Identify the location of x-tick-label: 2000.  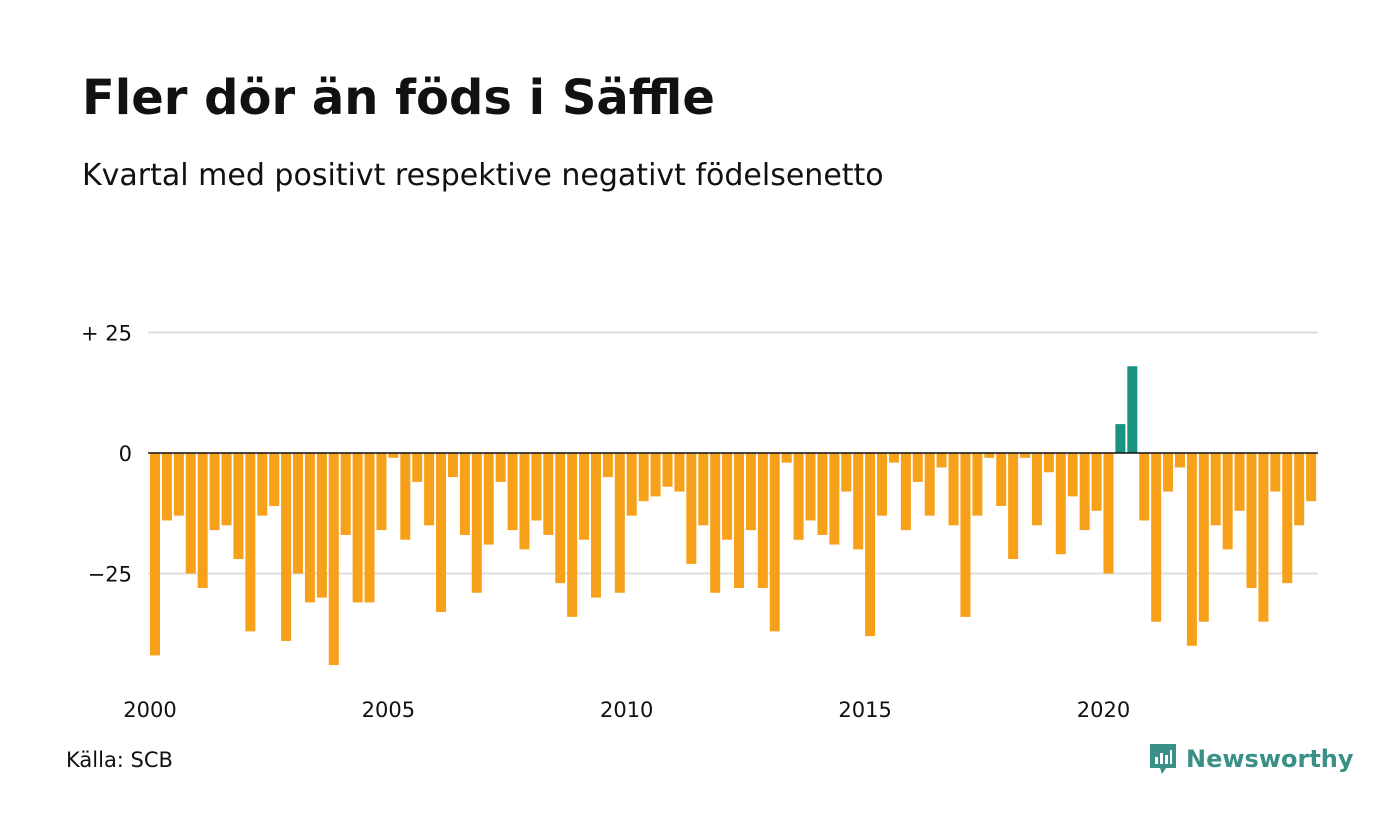
(149, 710).